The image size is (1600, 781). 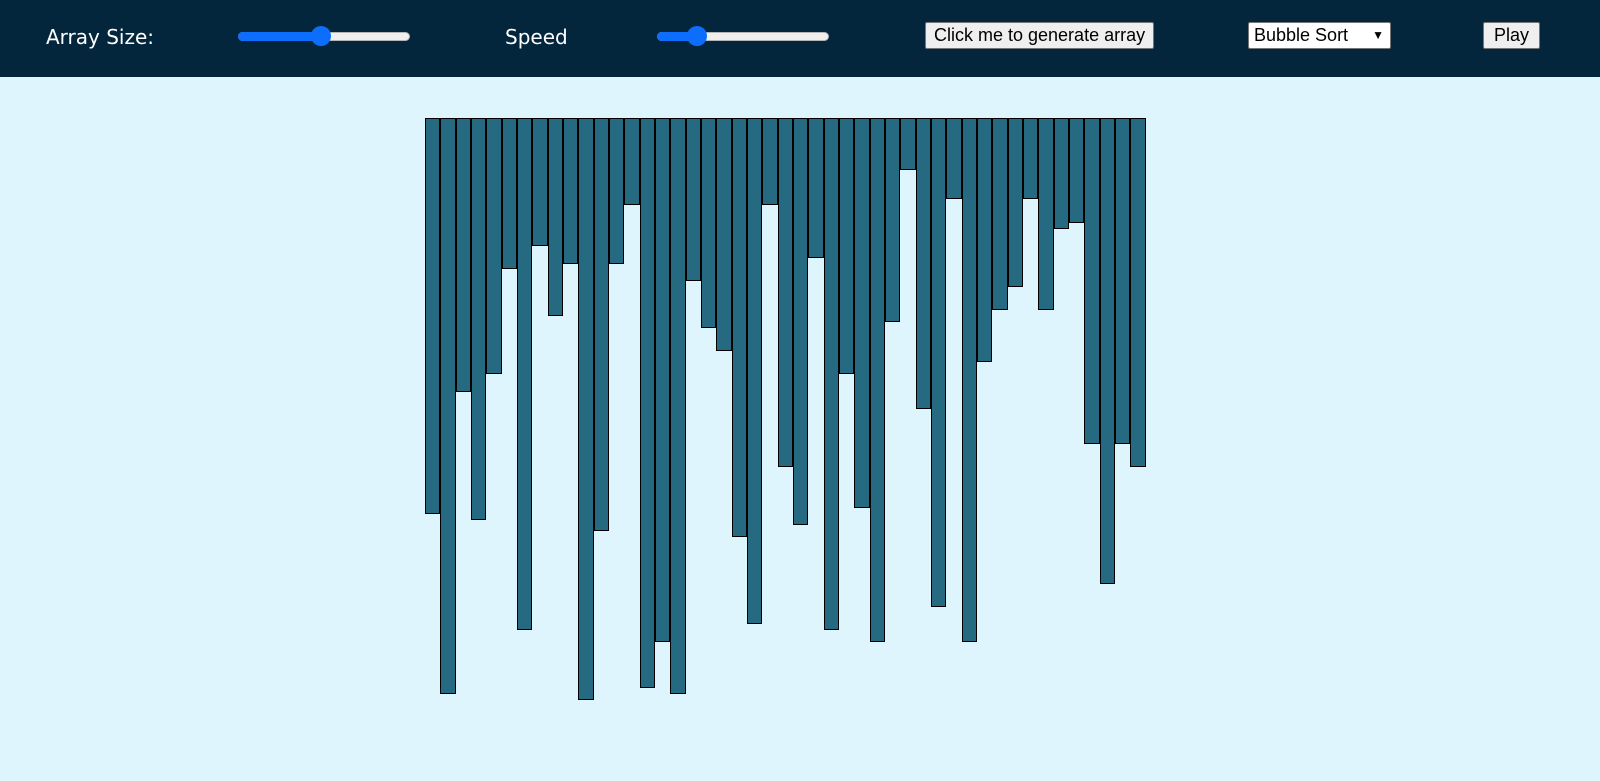 I want to click on algorithm-select: Bubble Sort ▼, so click(x=1319, y=35).